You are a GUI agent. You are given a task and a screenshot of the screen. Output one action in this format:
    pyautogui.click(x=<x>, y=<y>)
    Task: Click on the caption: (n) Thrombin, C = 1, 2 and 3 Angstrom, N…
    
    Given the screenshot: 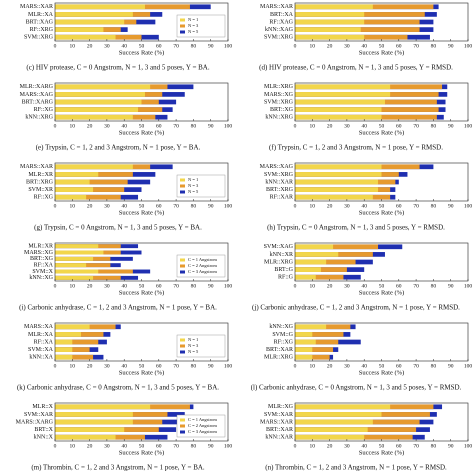 What is the action you would take?
    pyautogui.click(x=356, y=468)
    